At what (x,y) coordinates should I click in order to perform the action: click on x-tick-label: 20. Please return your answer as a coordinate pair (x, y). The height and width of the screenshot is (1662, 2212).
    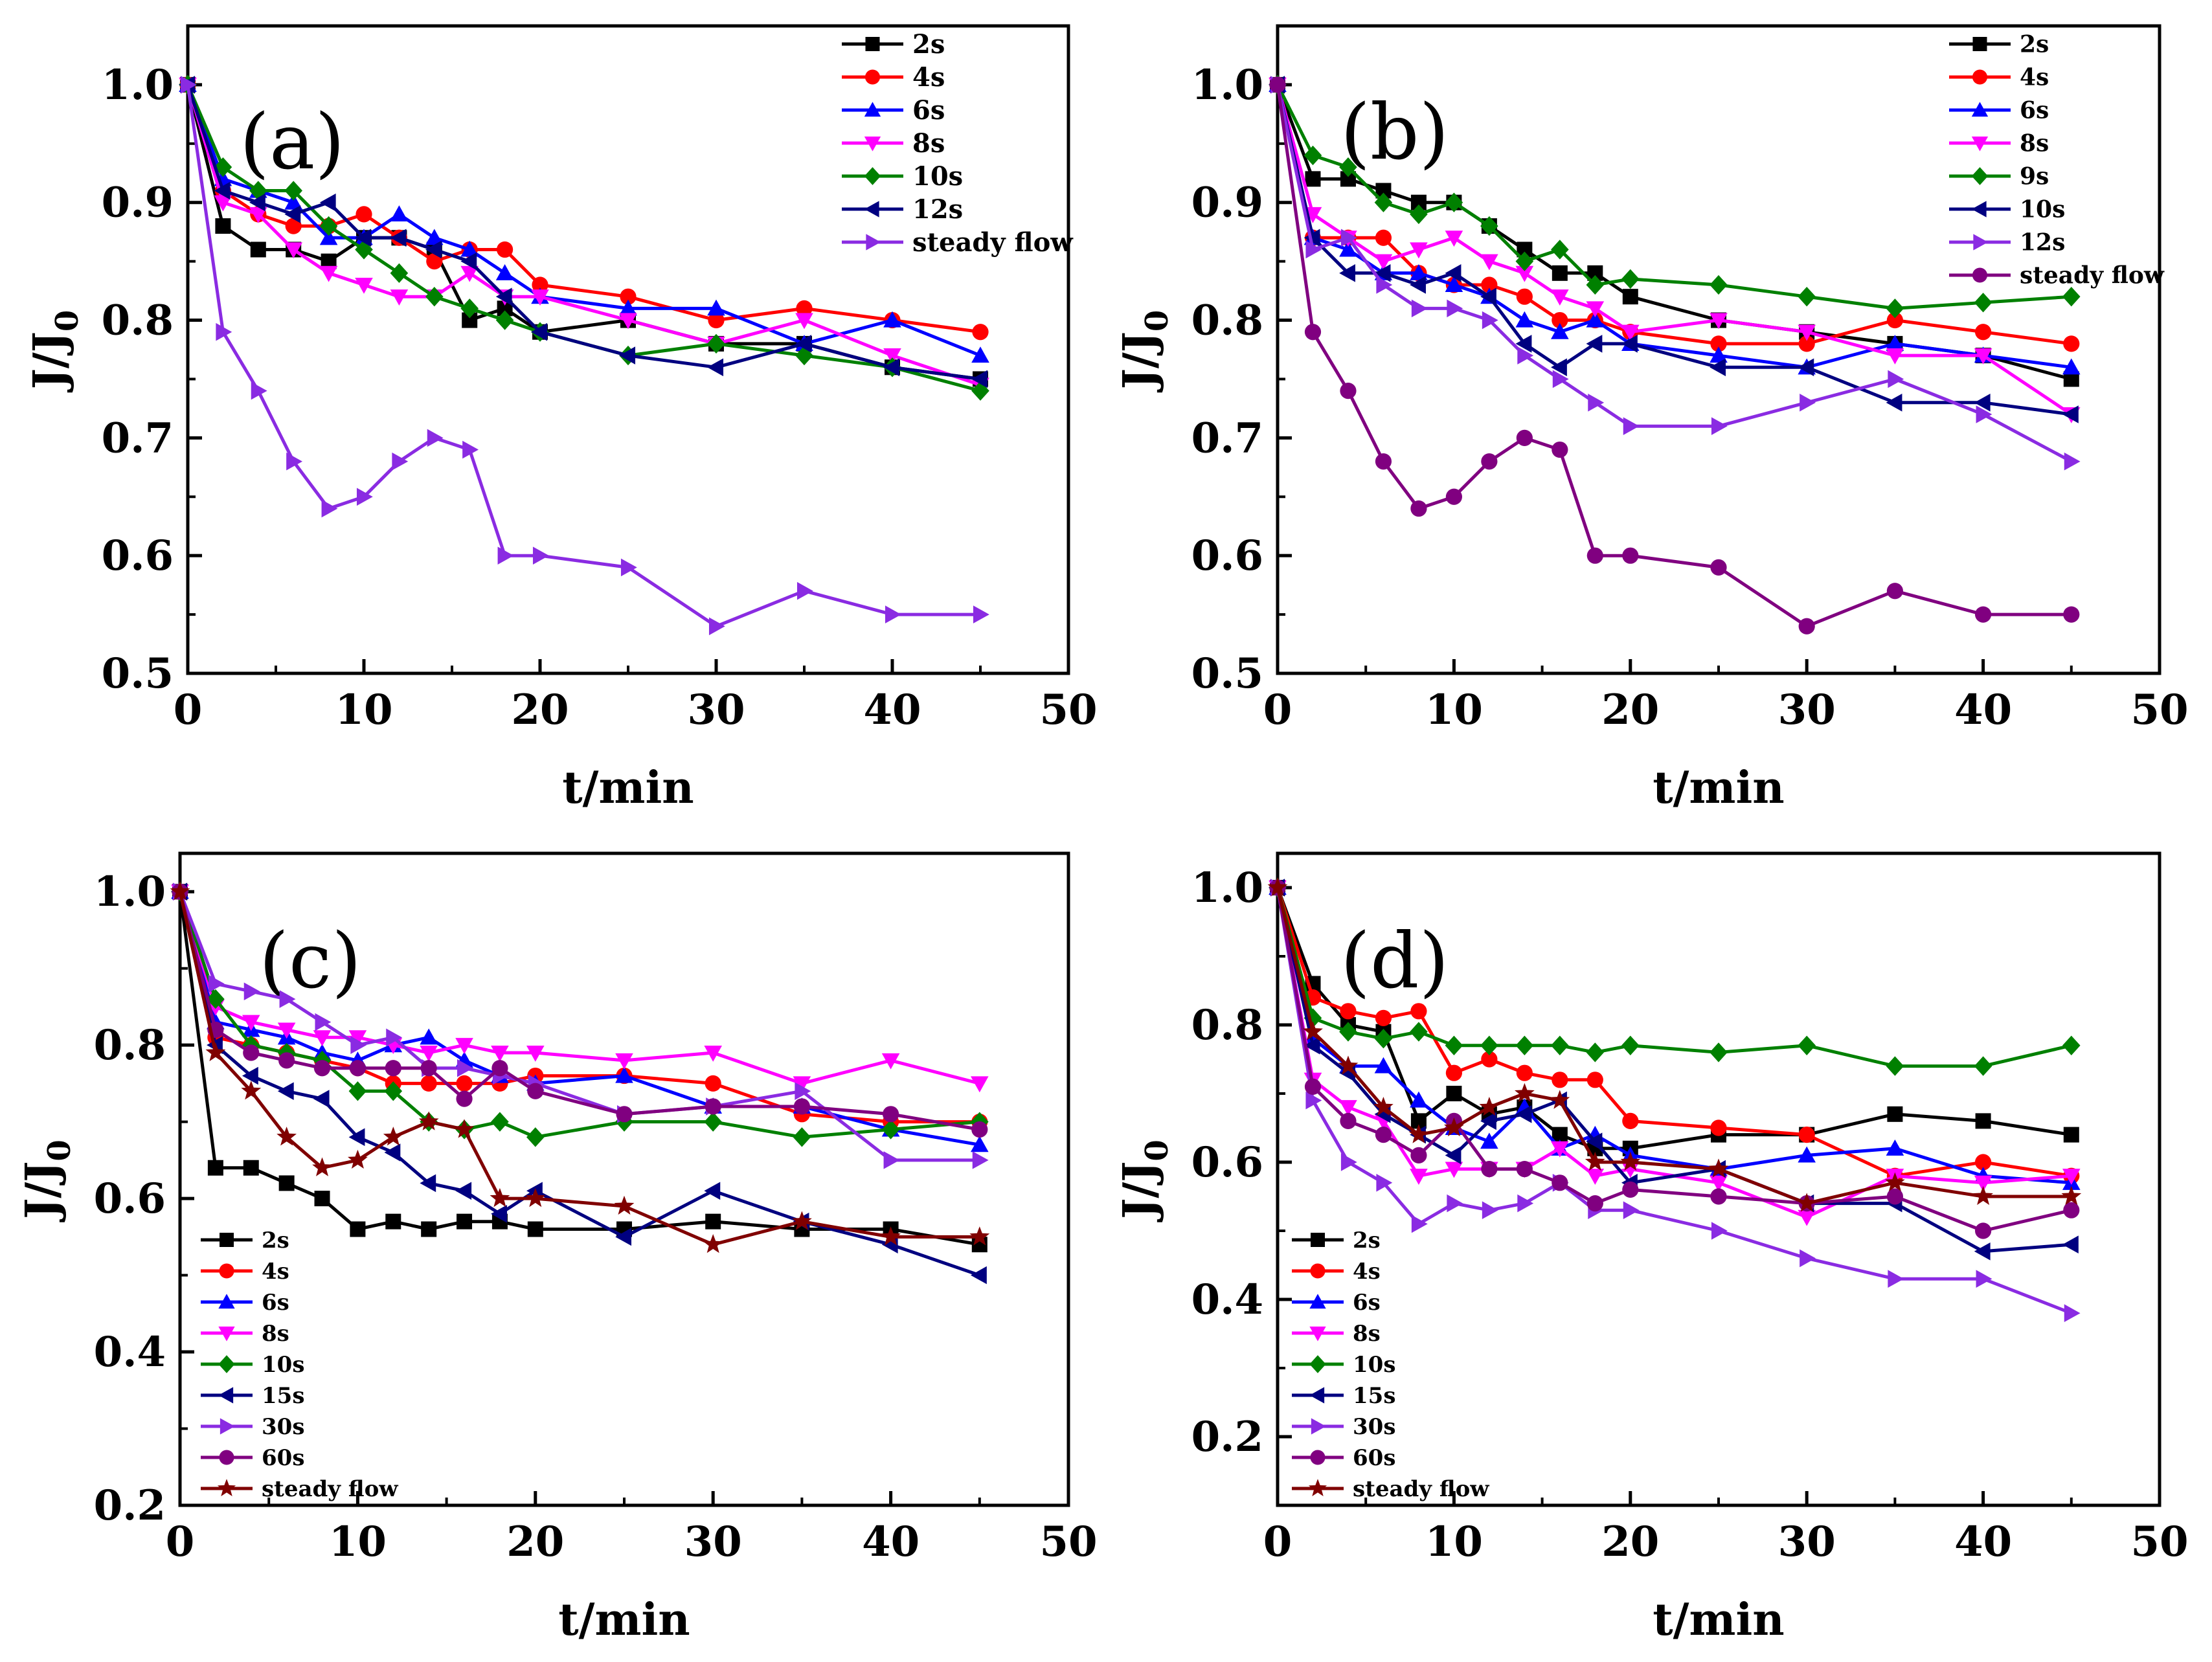
    Looking at the image, I should click on (540, 710).